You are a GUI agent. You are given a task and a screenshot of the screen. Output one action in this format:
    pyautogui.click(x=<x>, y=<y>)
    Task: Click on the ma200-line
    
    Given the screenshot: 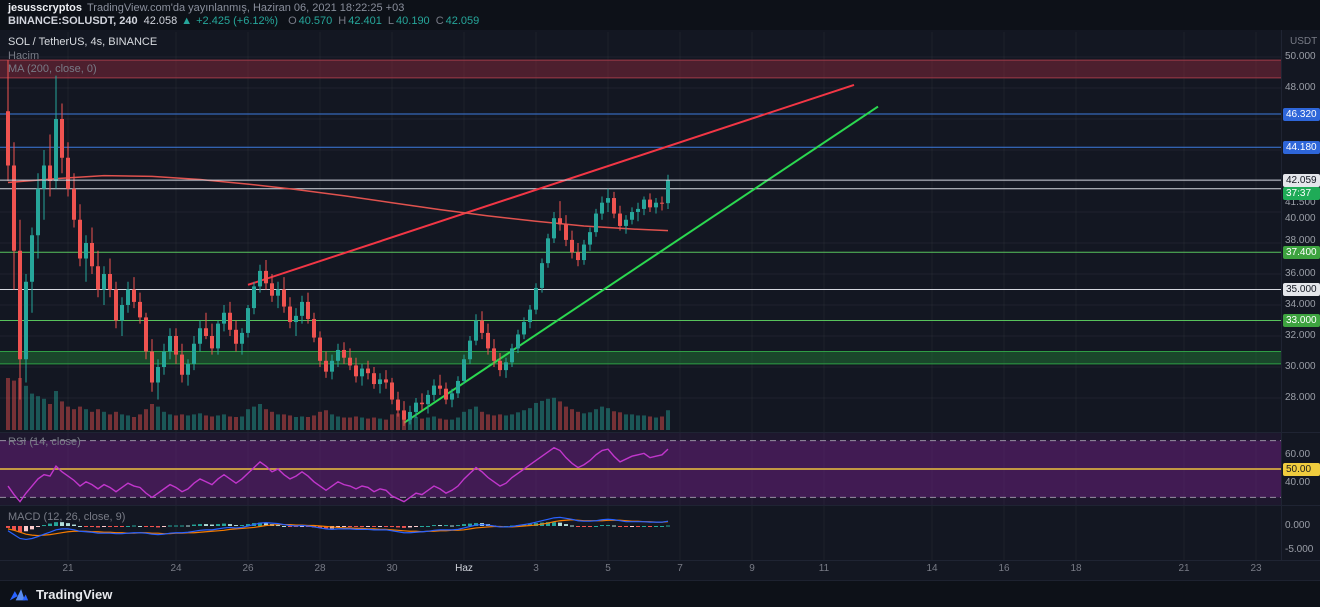 What is the action you would take?
    pyautogui.click(x=338, y=203)
    